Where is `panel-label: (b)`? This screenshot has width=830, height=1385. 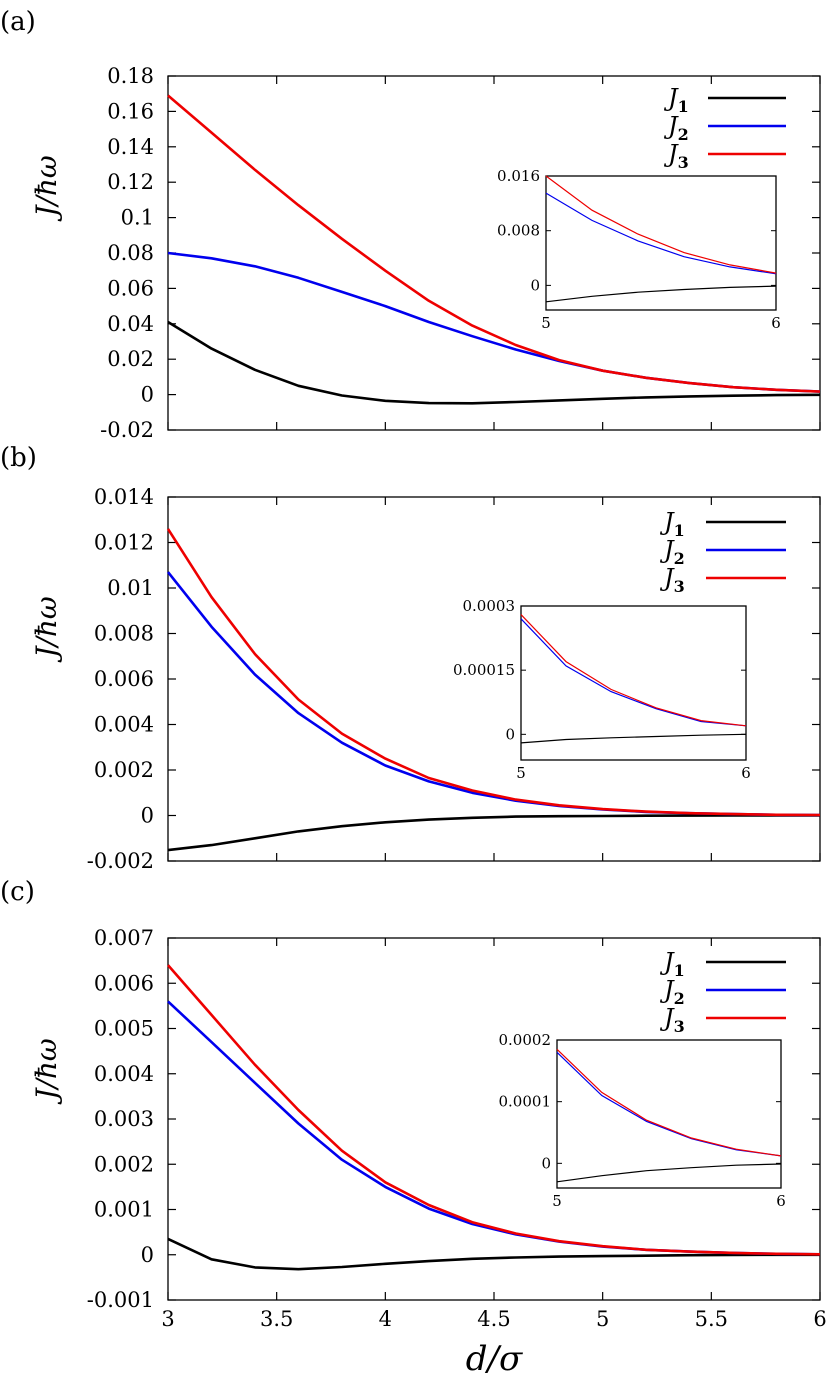 panel-label: (b) is located at coordinates (18, 458).